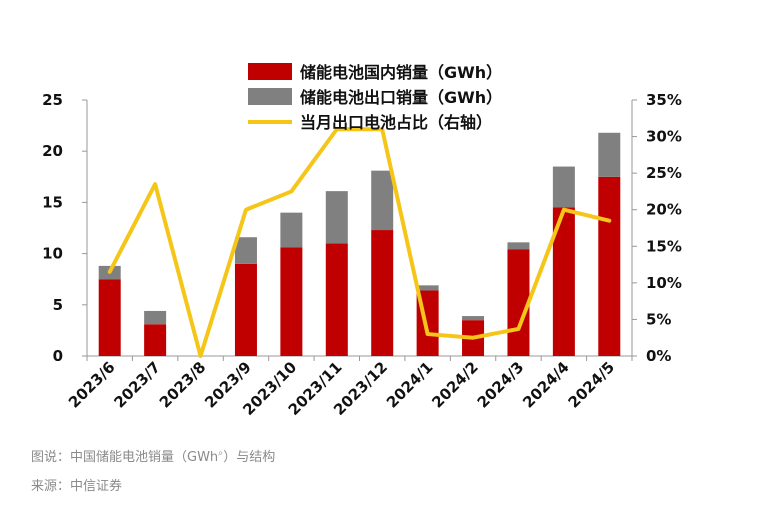  I want to click on figure-caption: 图说：中国储能电池销量（GWh⌕）与结构, so click(153, 455).